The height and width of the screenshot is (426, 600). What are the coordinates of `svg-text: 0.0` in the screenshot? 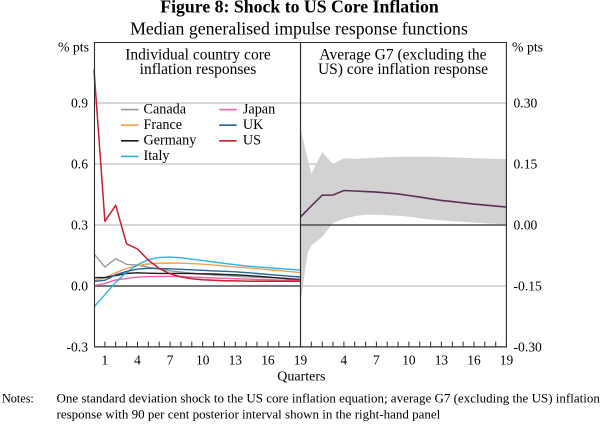 It's located at (79, 286).